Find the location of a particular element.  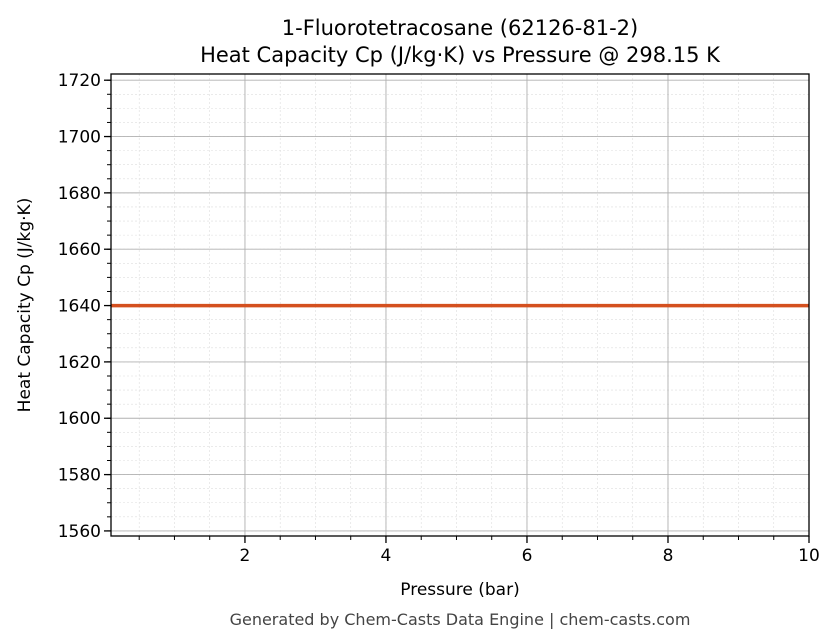

y-tick-label: 1600 is located at coordinates (79, 419).